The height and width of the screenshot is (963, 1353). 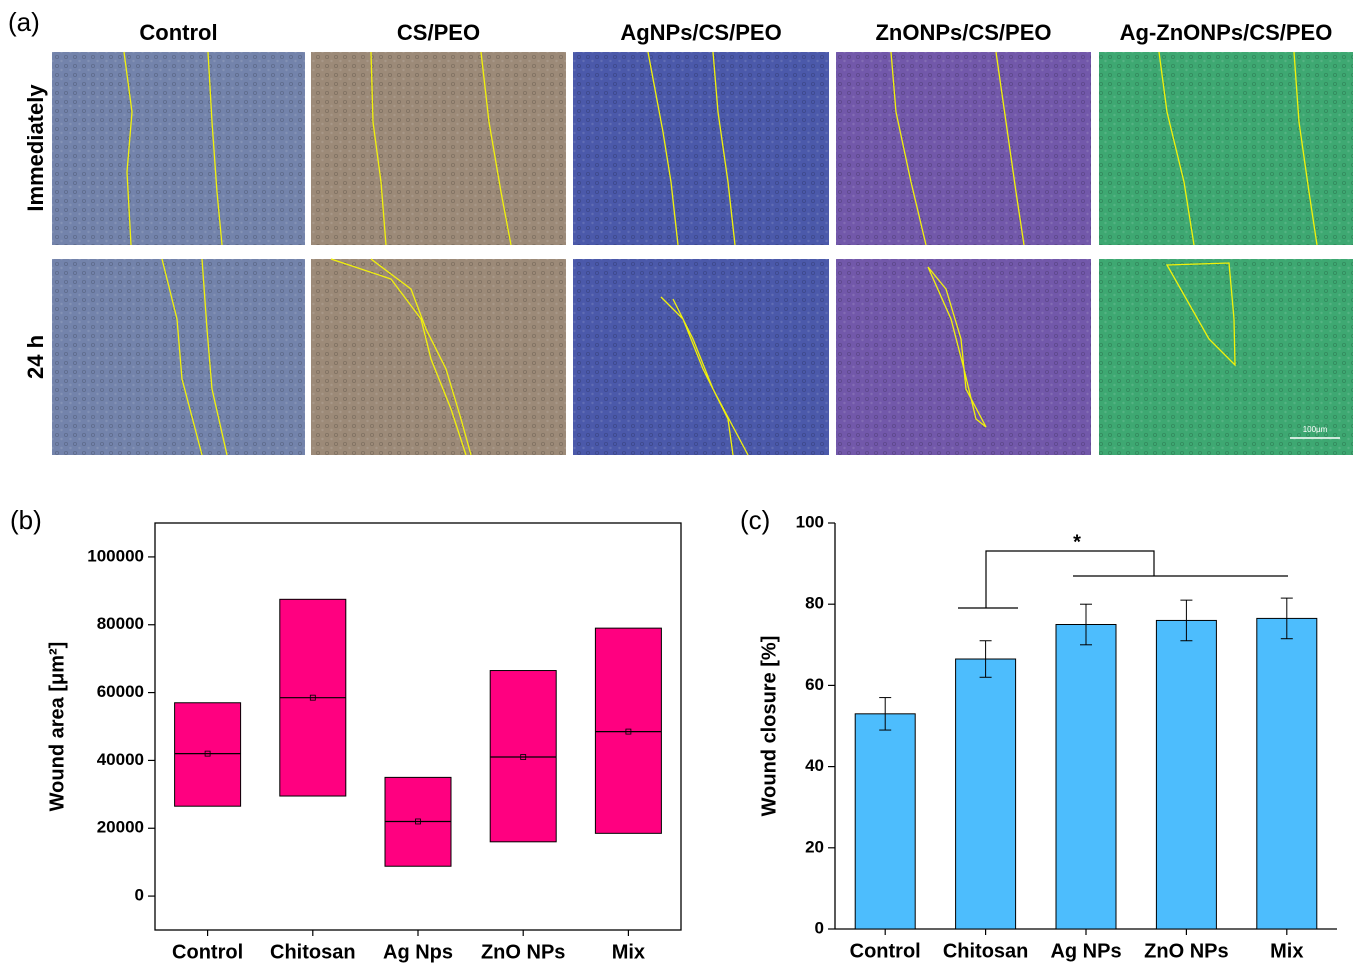 I want to click on panel-label: (a), so click(x=24, y=22).